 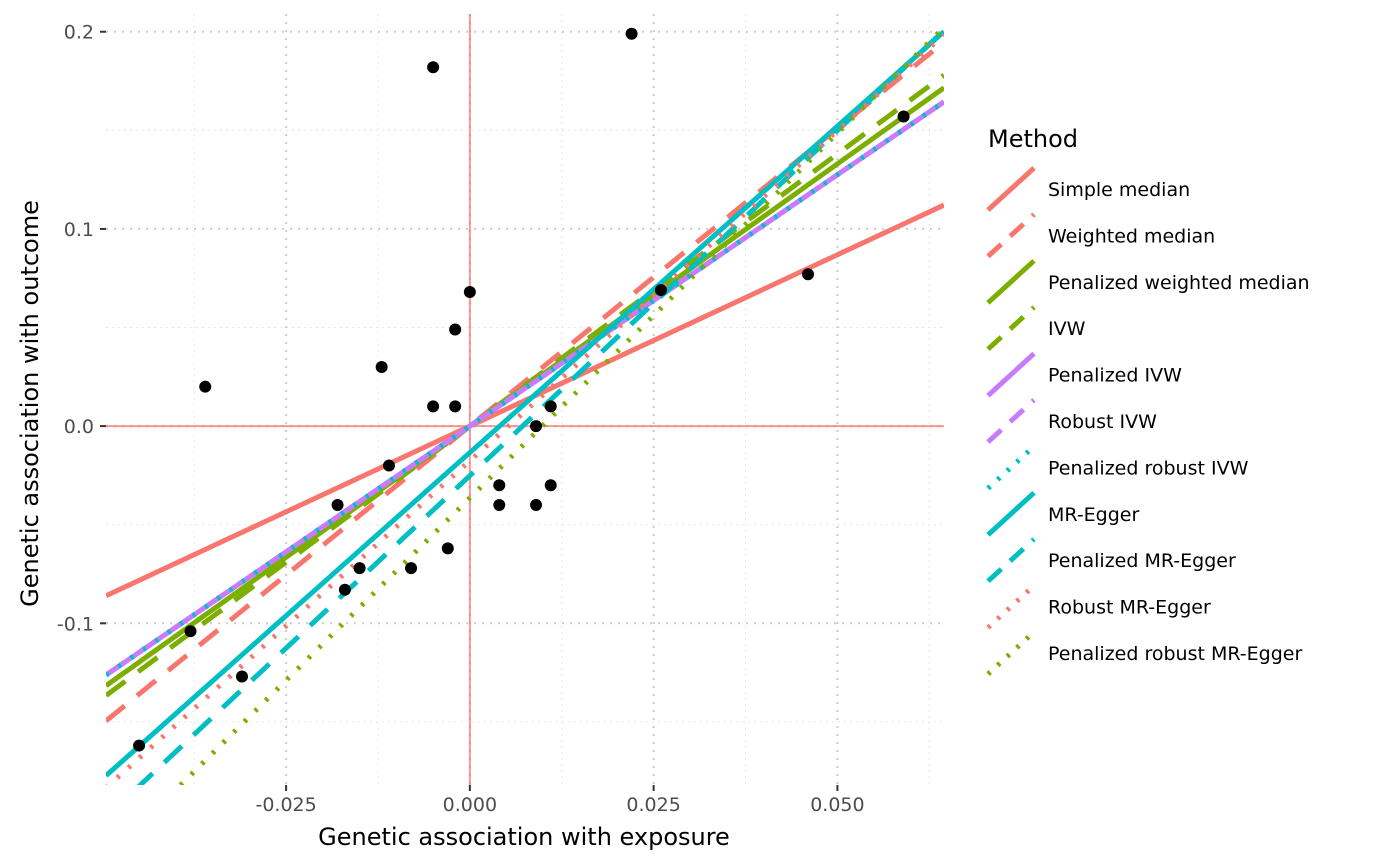 I want to click on legend-label-3: IVW, so click(x=1067, y=329).